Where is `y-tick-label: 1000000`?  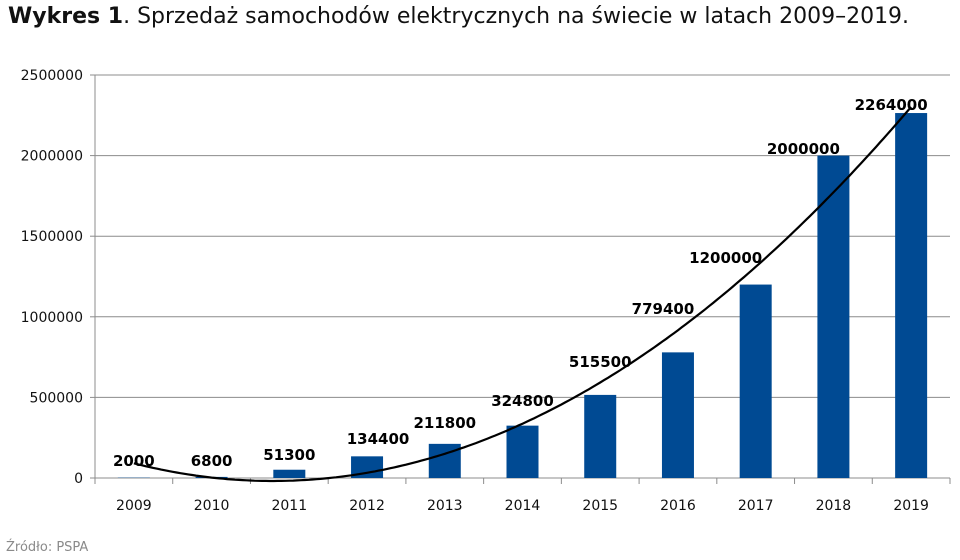
y-tick-label: 1000000 is located at coordinates (52, 318).